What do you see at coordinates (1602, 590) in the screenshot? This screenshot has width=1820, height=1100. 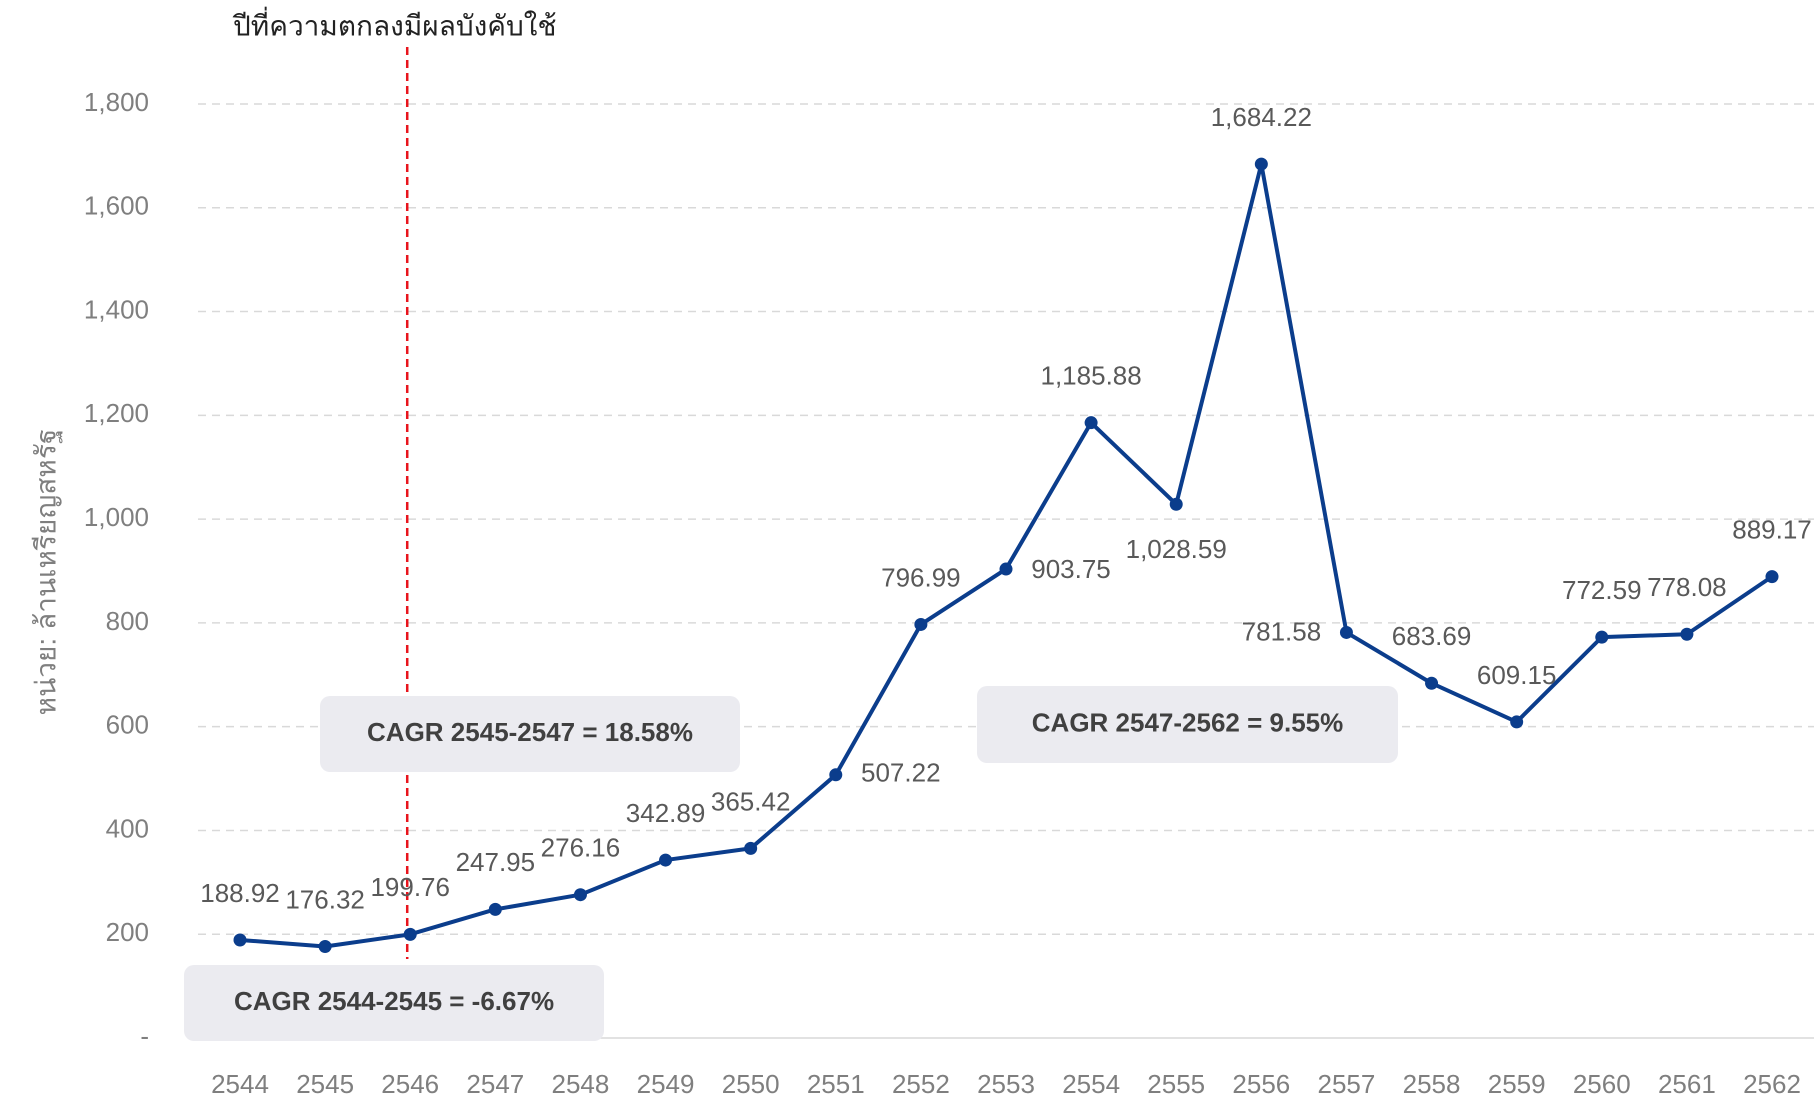 I see `data-label: 772.59` at bounding box center [1602, 590].